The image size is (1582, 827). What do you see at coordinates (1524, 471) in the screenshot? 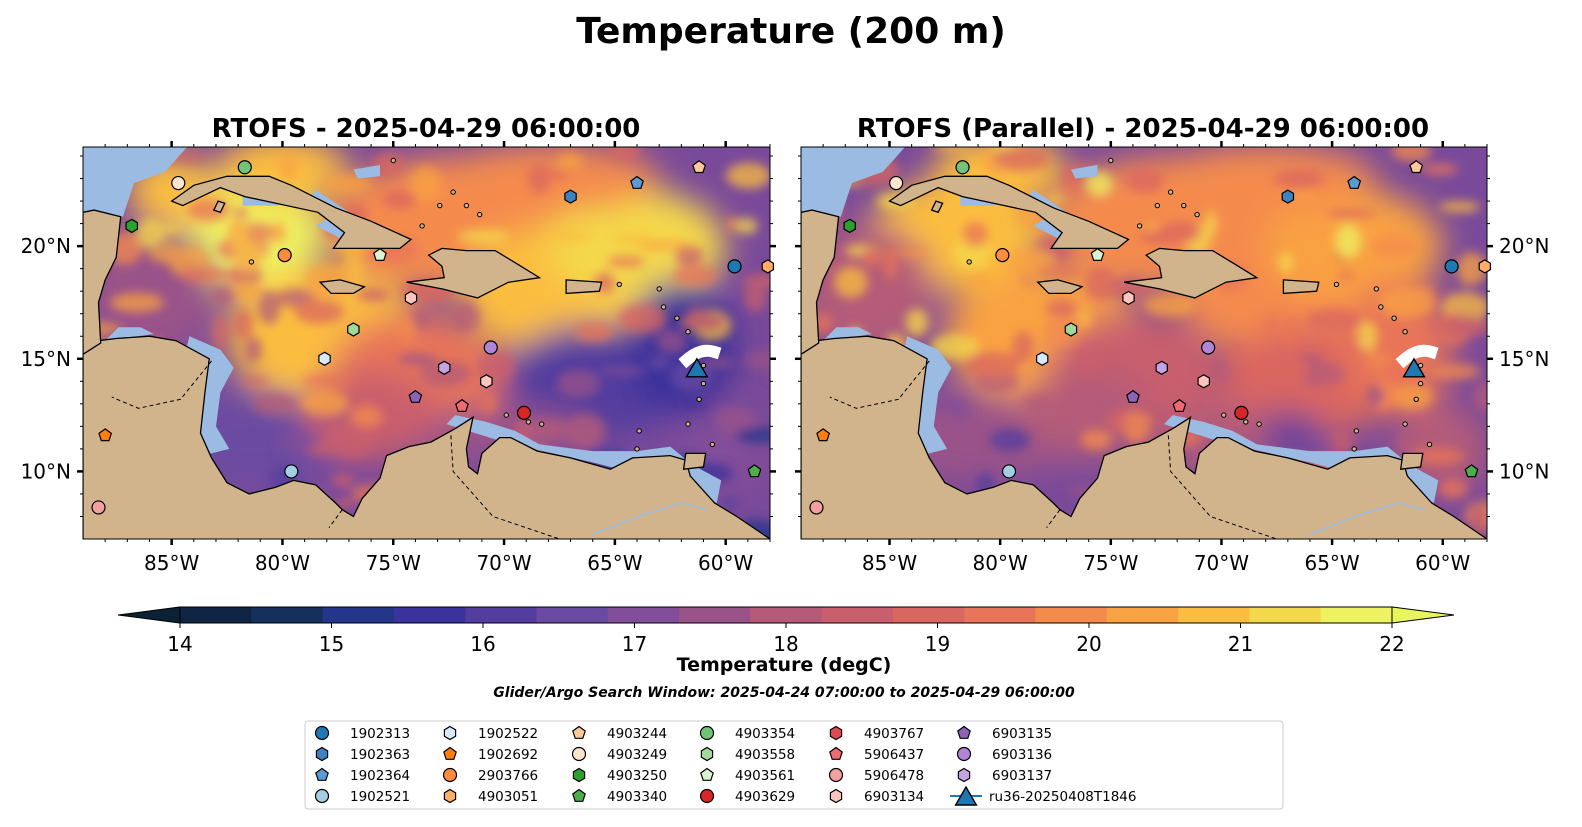
I see `lat-tick-label: 10°N` at bounding box center [1524, 471].